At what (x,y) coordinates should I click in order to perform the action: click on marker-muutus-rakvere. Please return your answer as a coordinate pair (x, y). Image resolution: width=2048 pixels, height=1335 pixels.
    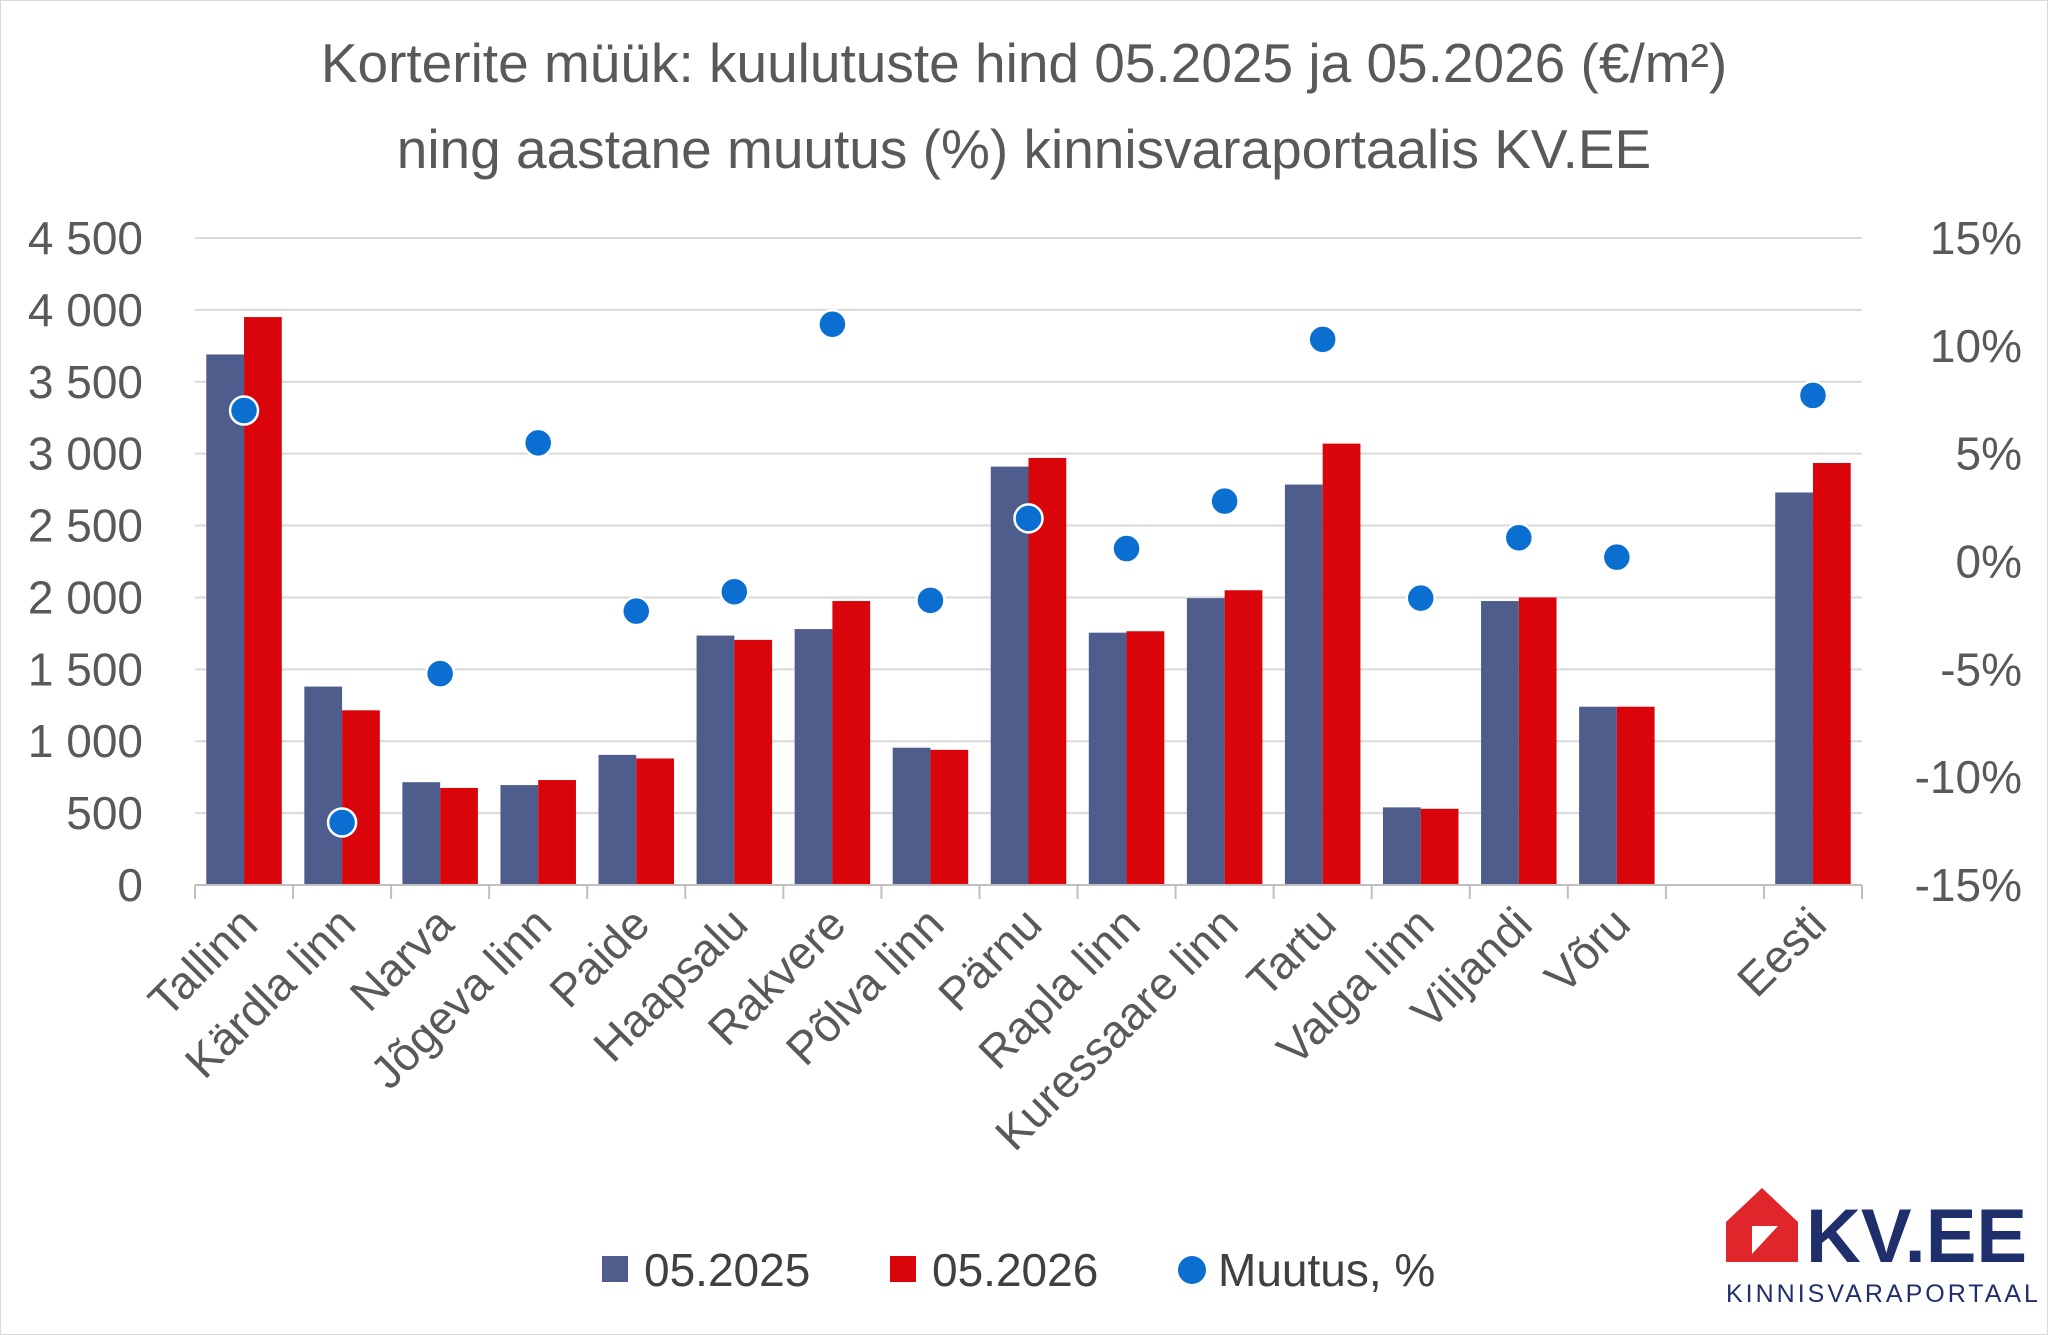
    Looking at the image, I should click on (832, 324).